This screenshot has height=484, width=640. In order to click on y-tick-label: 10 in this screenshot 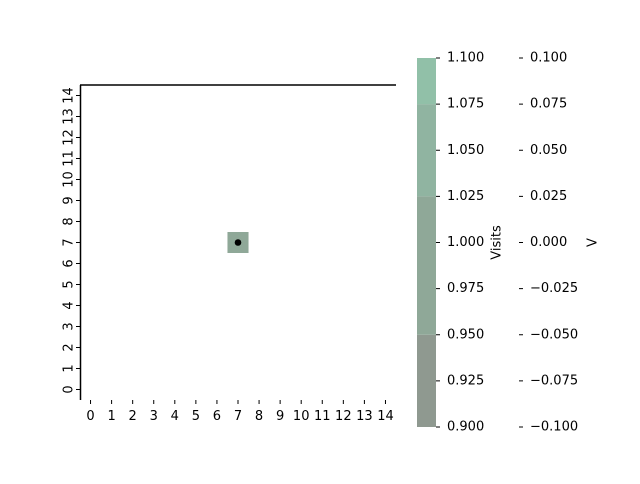, I will do `click(69, 179)`.